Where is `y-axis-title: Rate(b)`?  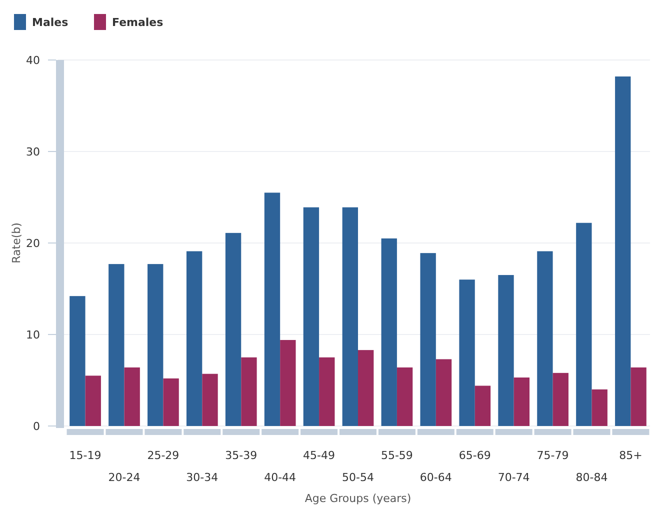
y-axis-title: Rate(b) is located at coordinates (16, 243).